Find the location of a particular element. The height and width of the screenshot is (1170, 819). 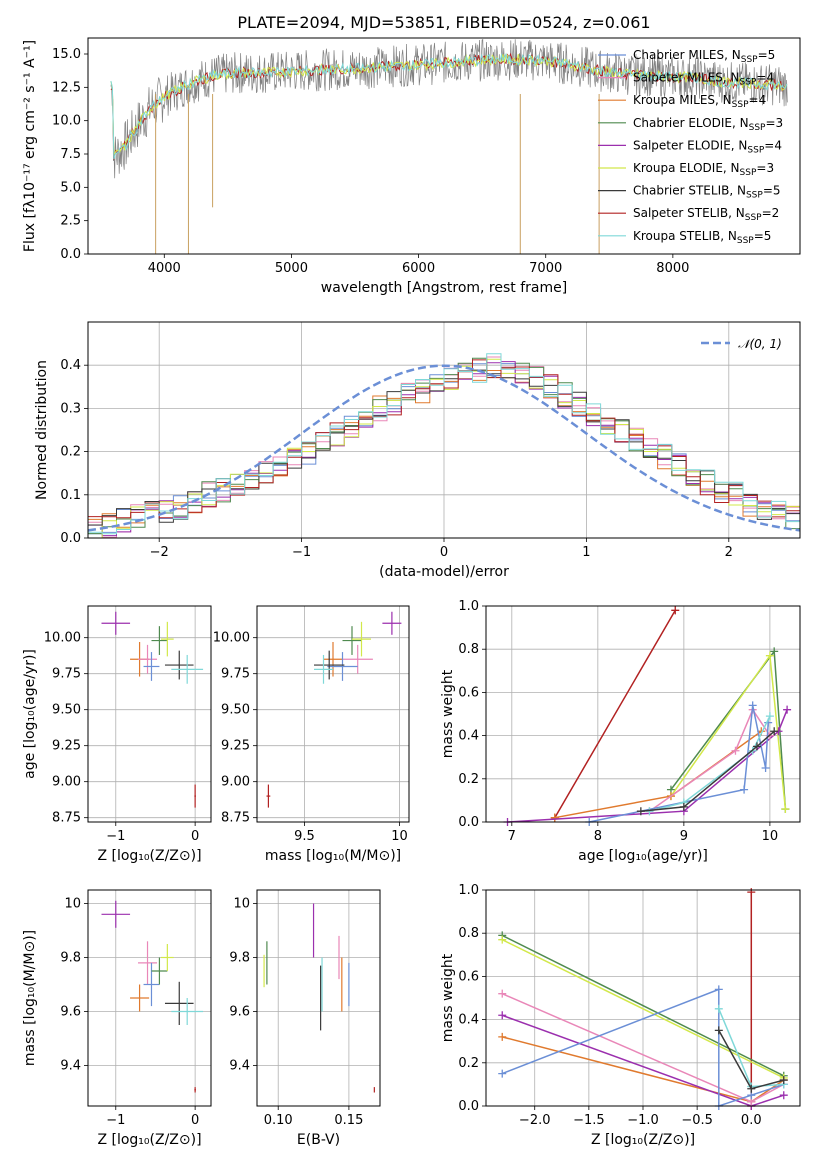

x-tick-label: 0.0 is located at coordinates (751, 1120).